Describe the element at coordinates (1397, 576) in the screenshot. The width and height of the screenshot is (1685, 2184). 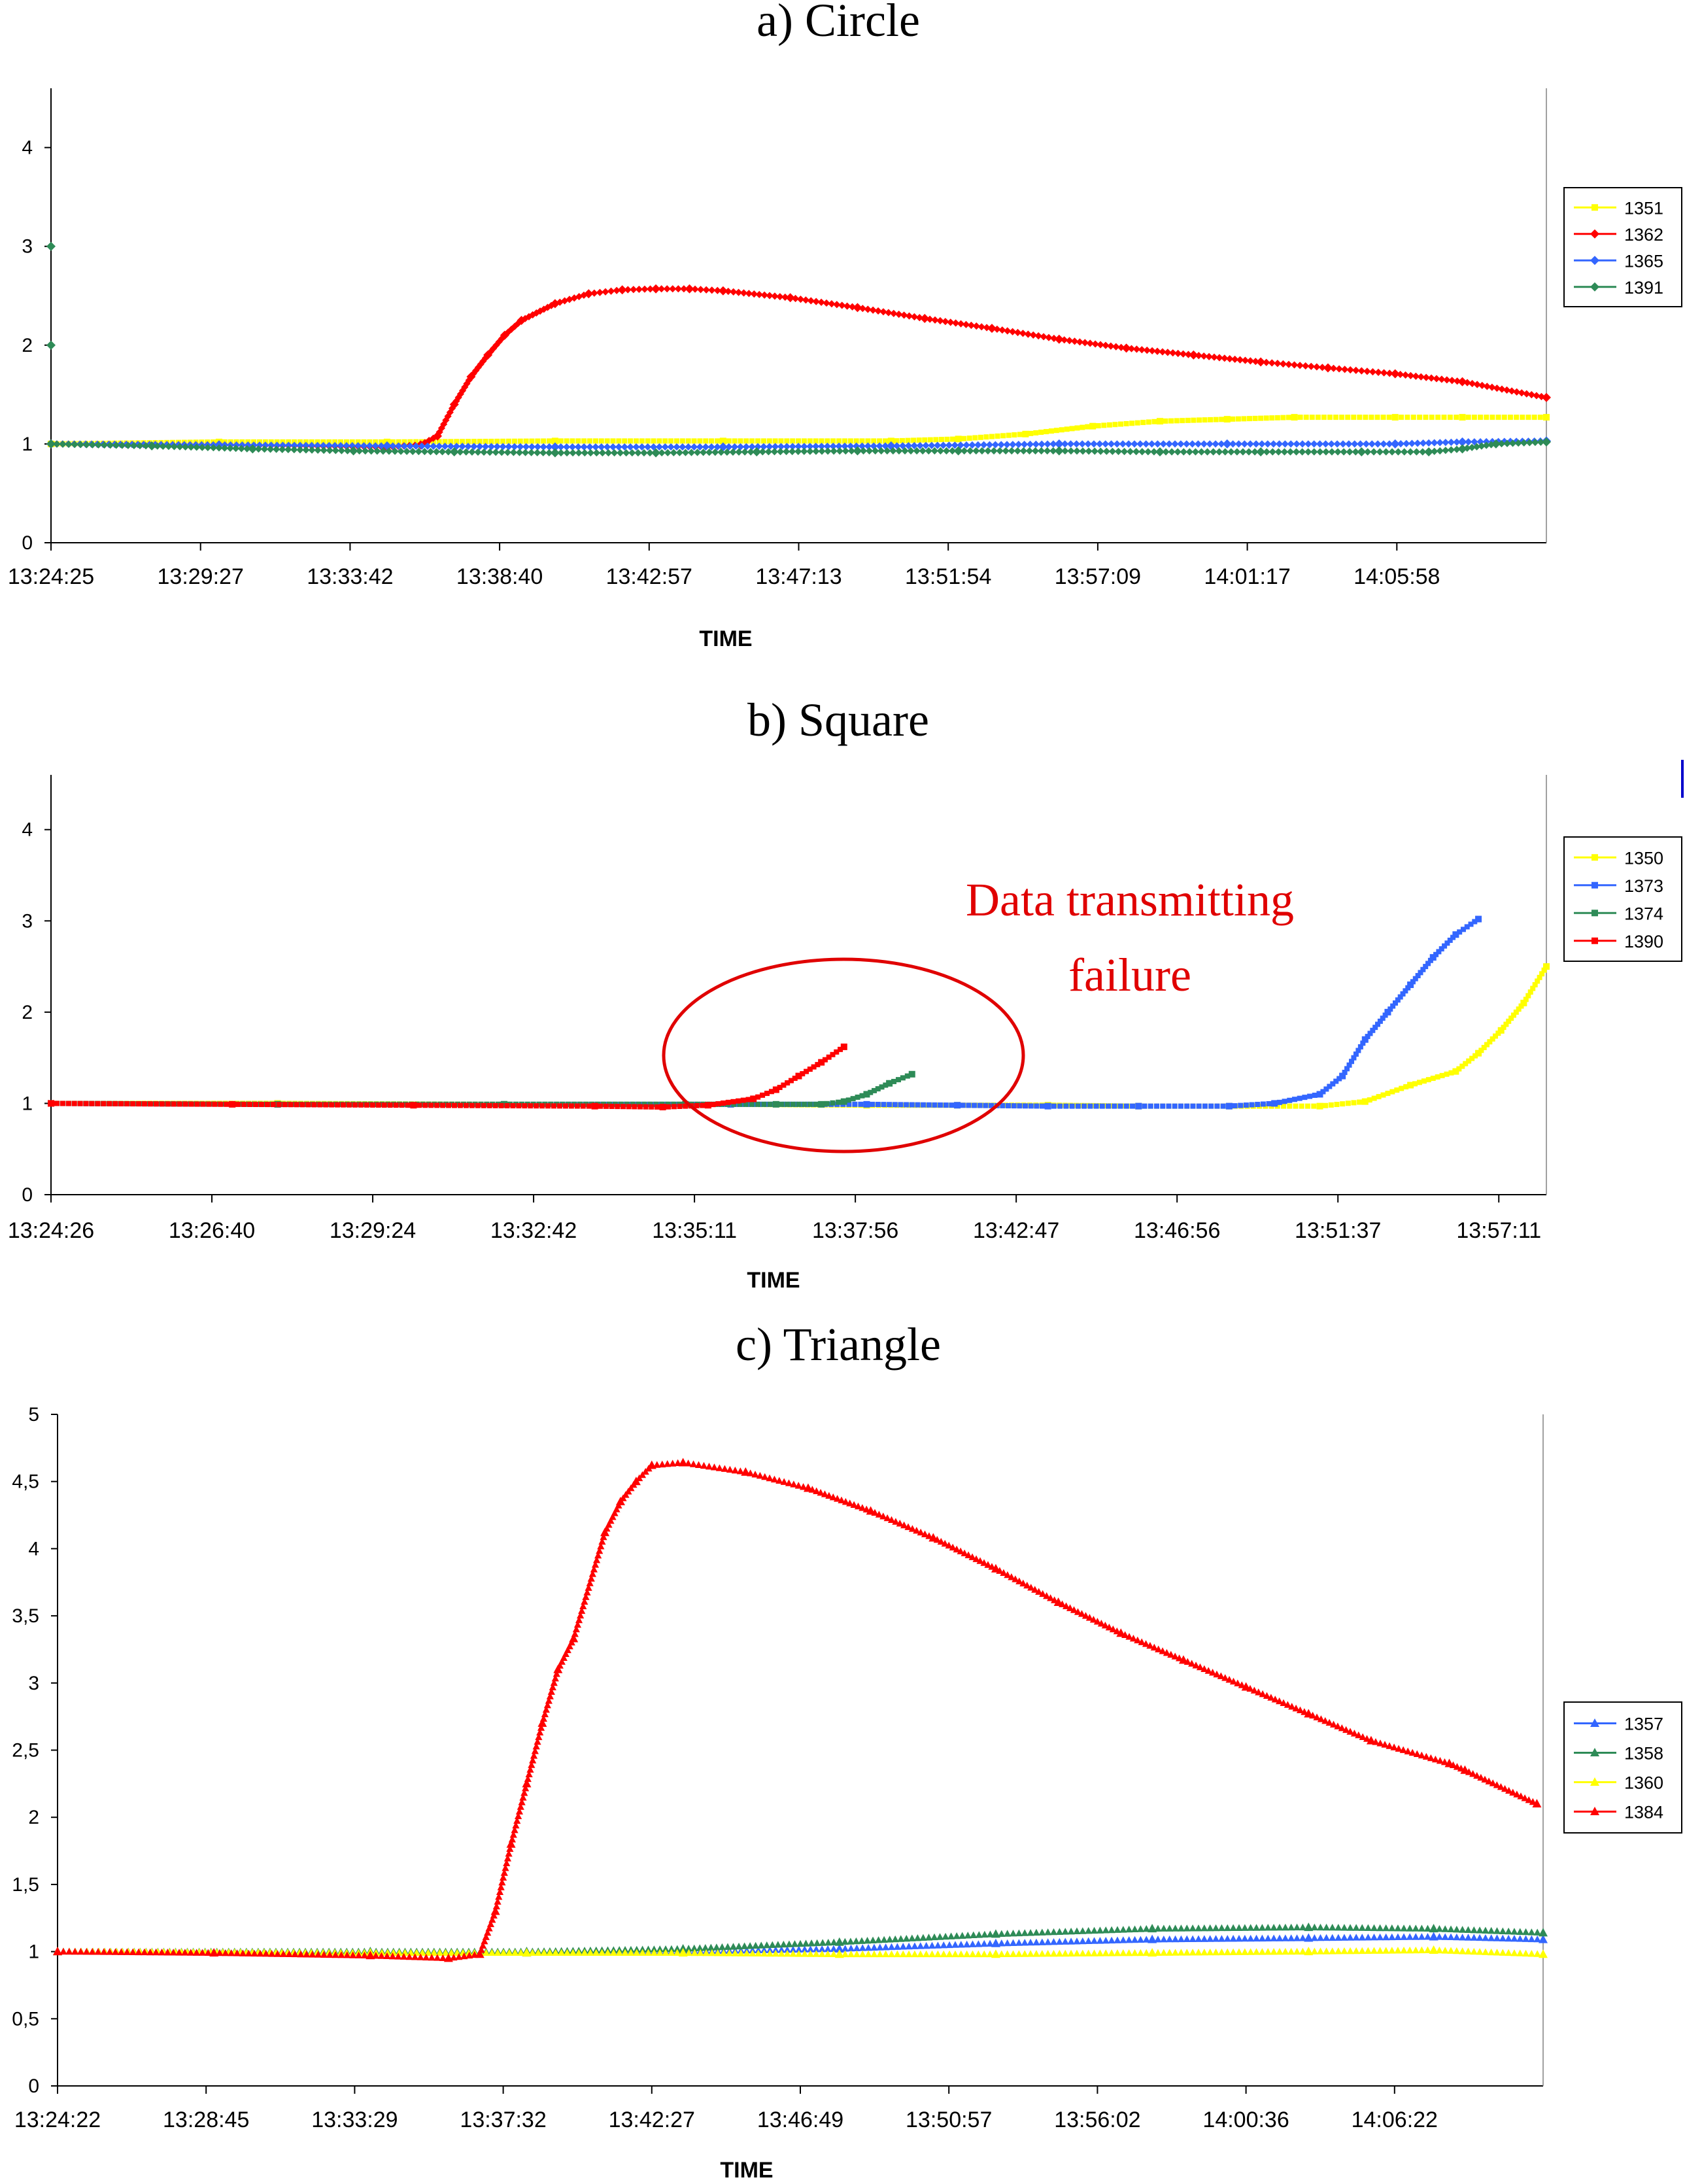
I see `x-tick-label: 14:05:58` at that location.